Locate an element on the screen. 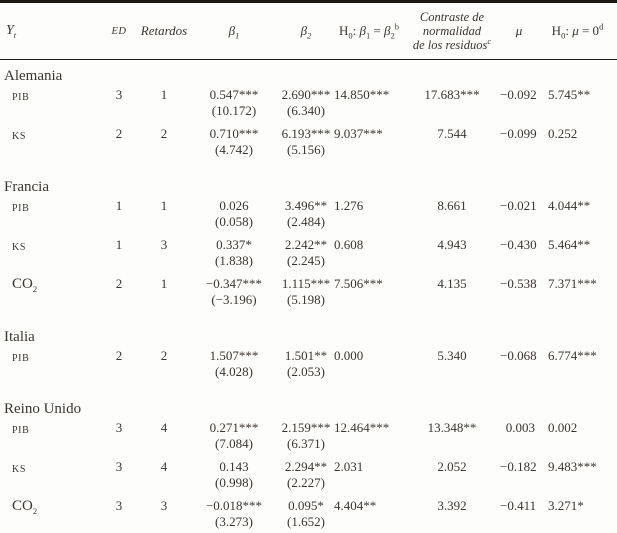 Image resolution: width=617 pixels, height=533 pixels. country-name: Italia is located at coordinates (19, 337).